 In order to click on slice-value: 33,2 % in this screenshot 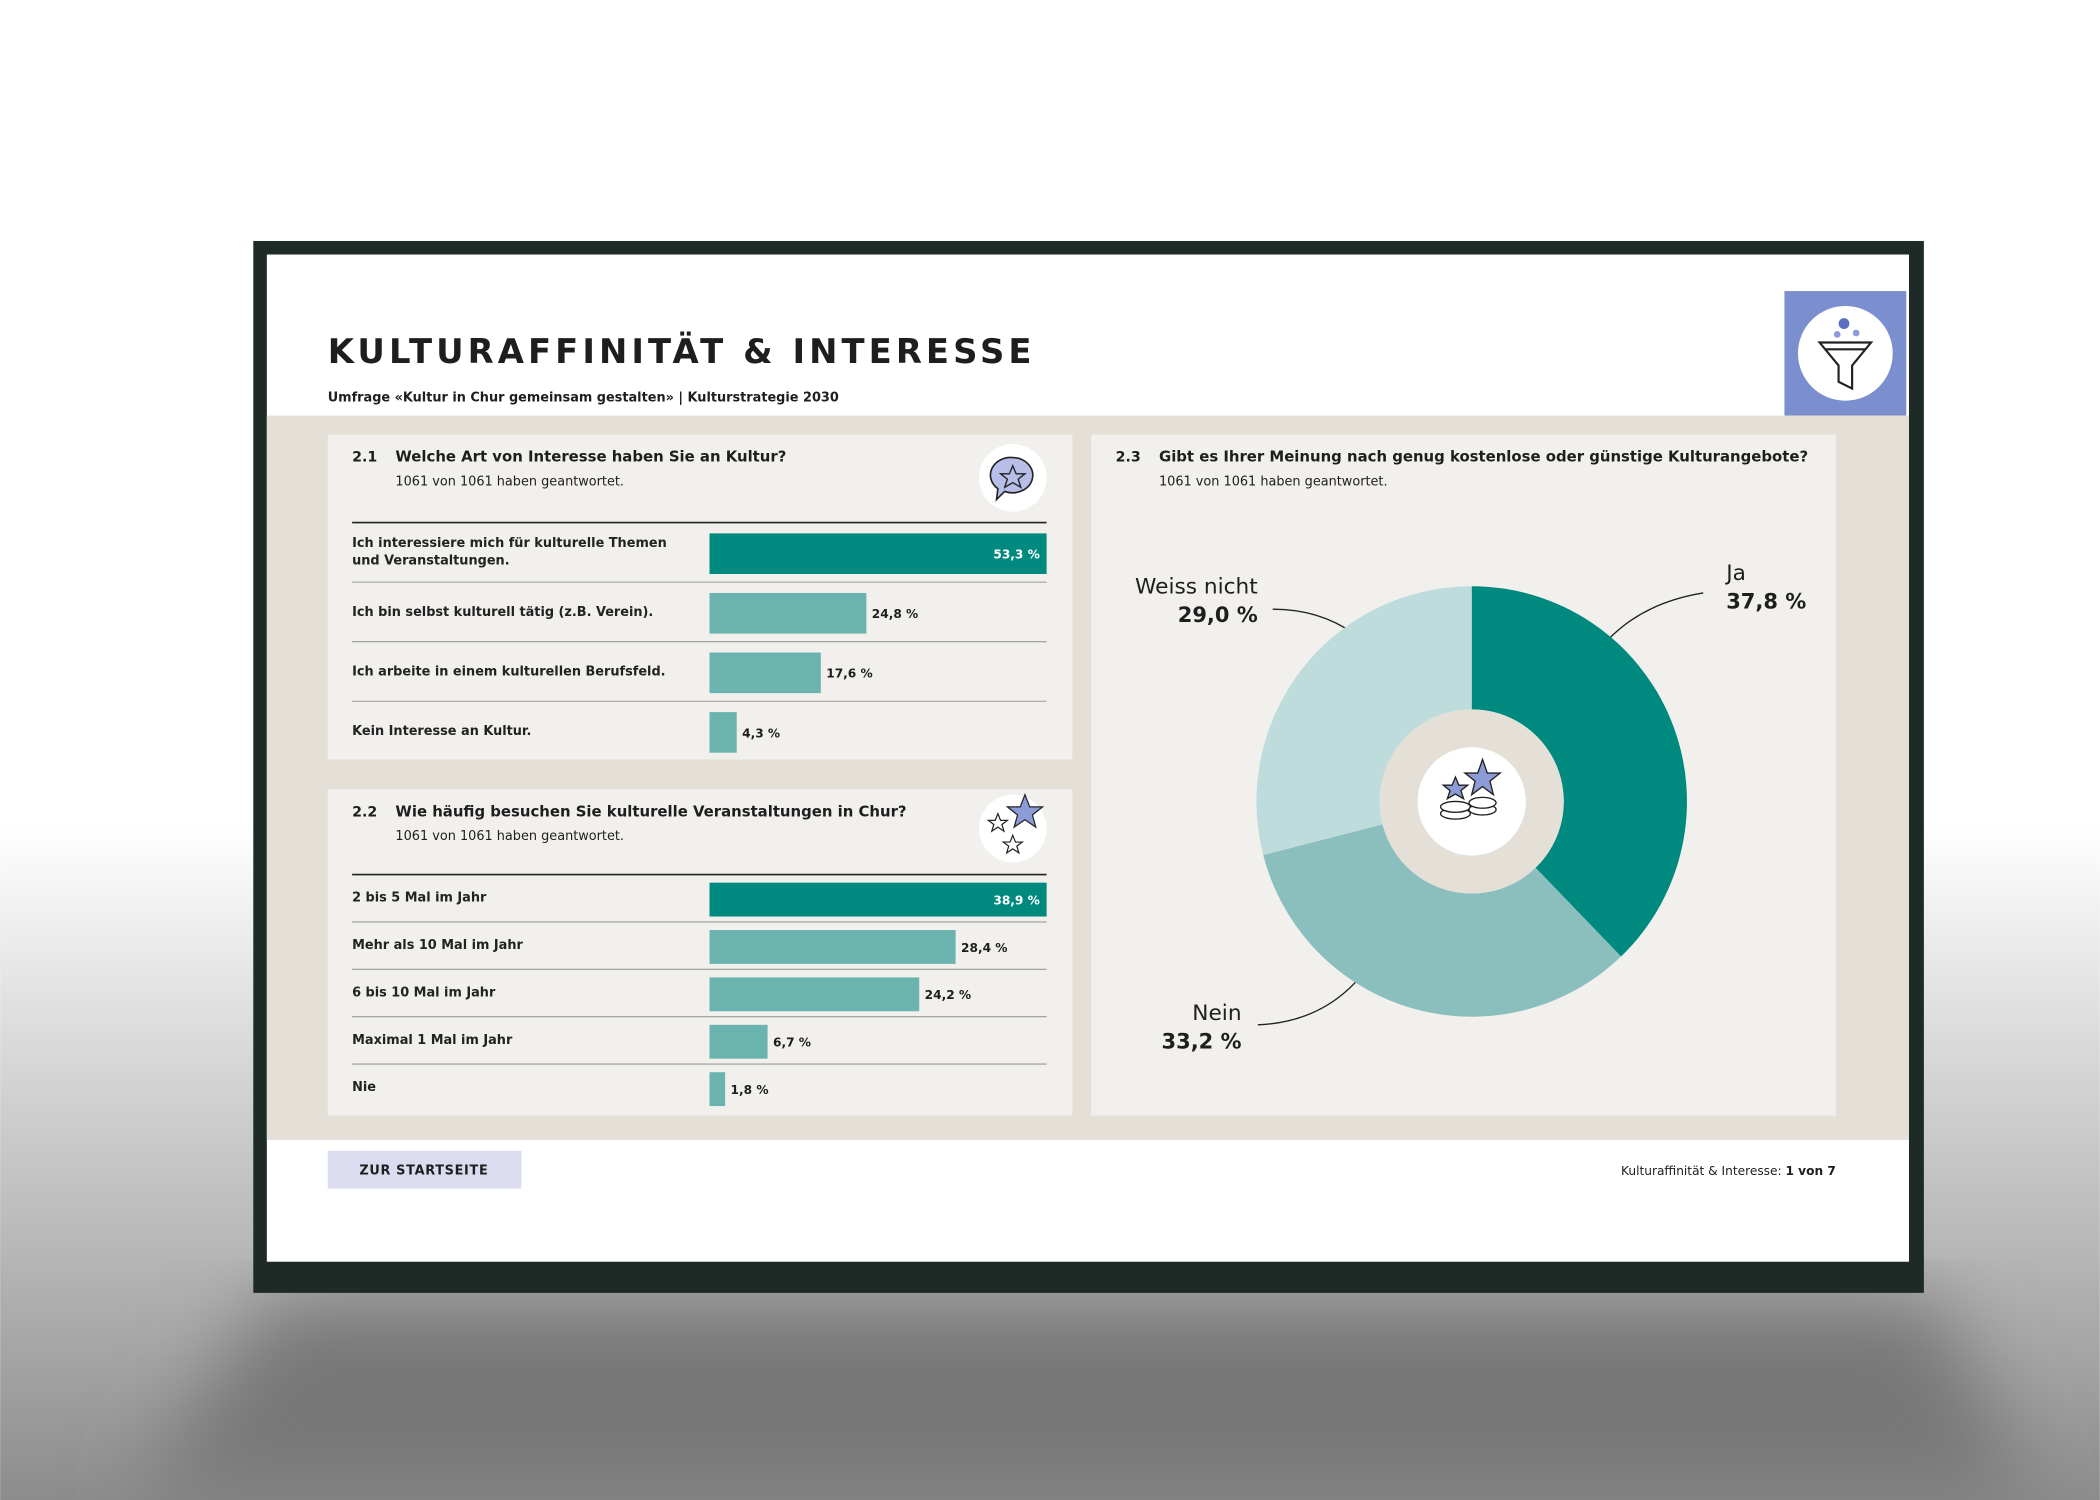, I will do `click(1202, 1041)`.